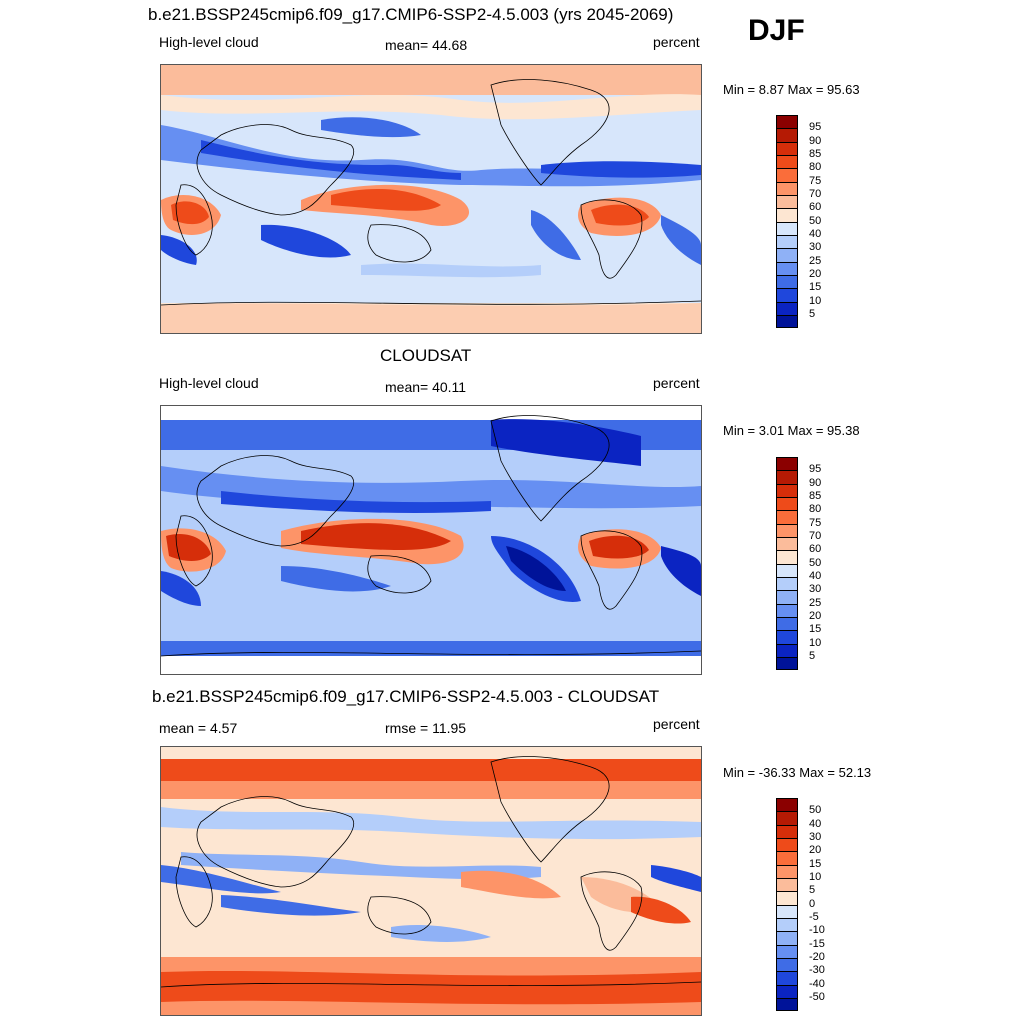  What do you see at coordinates (817, 956) in the screenshot?
I see `colorbar-tick-label: -20` at bounding box center [817, 956].